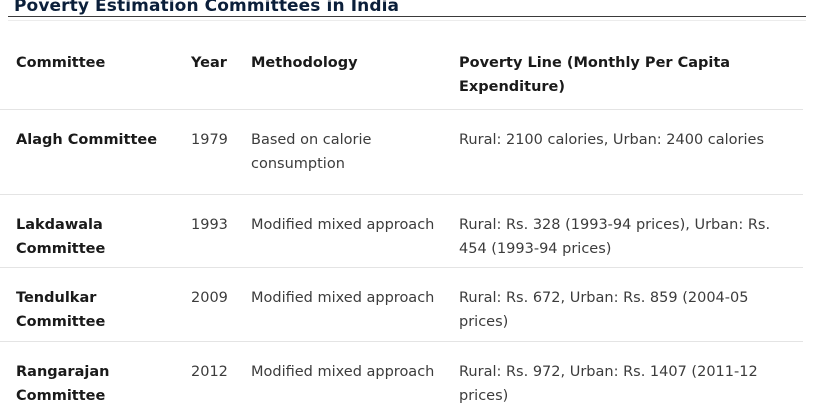  Describe the element at coordinates (407, 20) in the screenshot. I see `title-divider-light` at that location.